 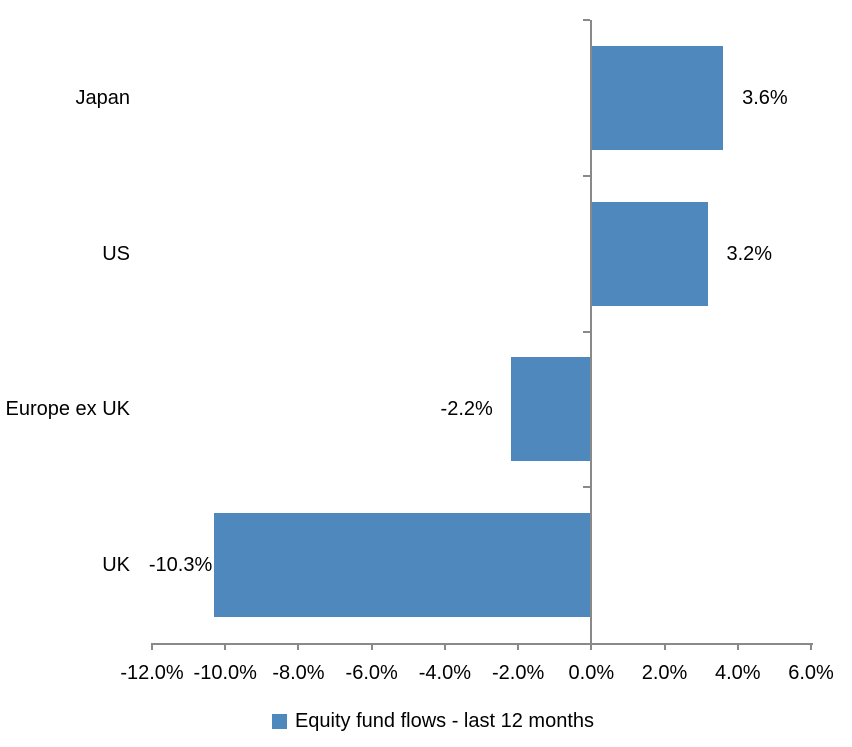 I want to click on x-axis-line, so click(x=482, y=644).